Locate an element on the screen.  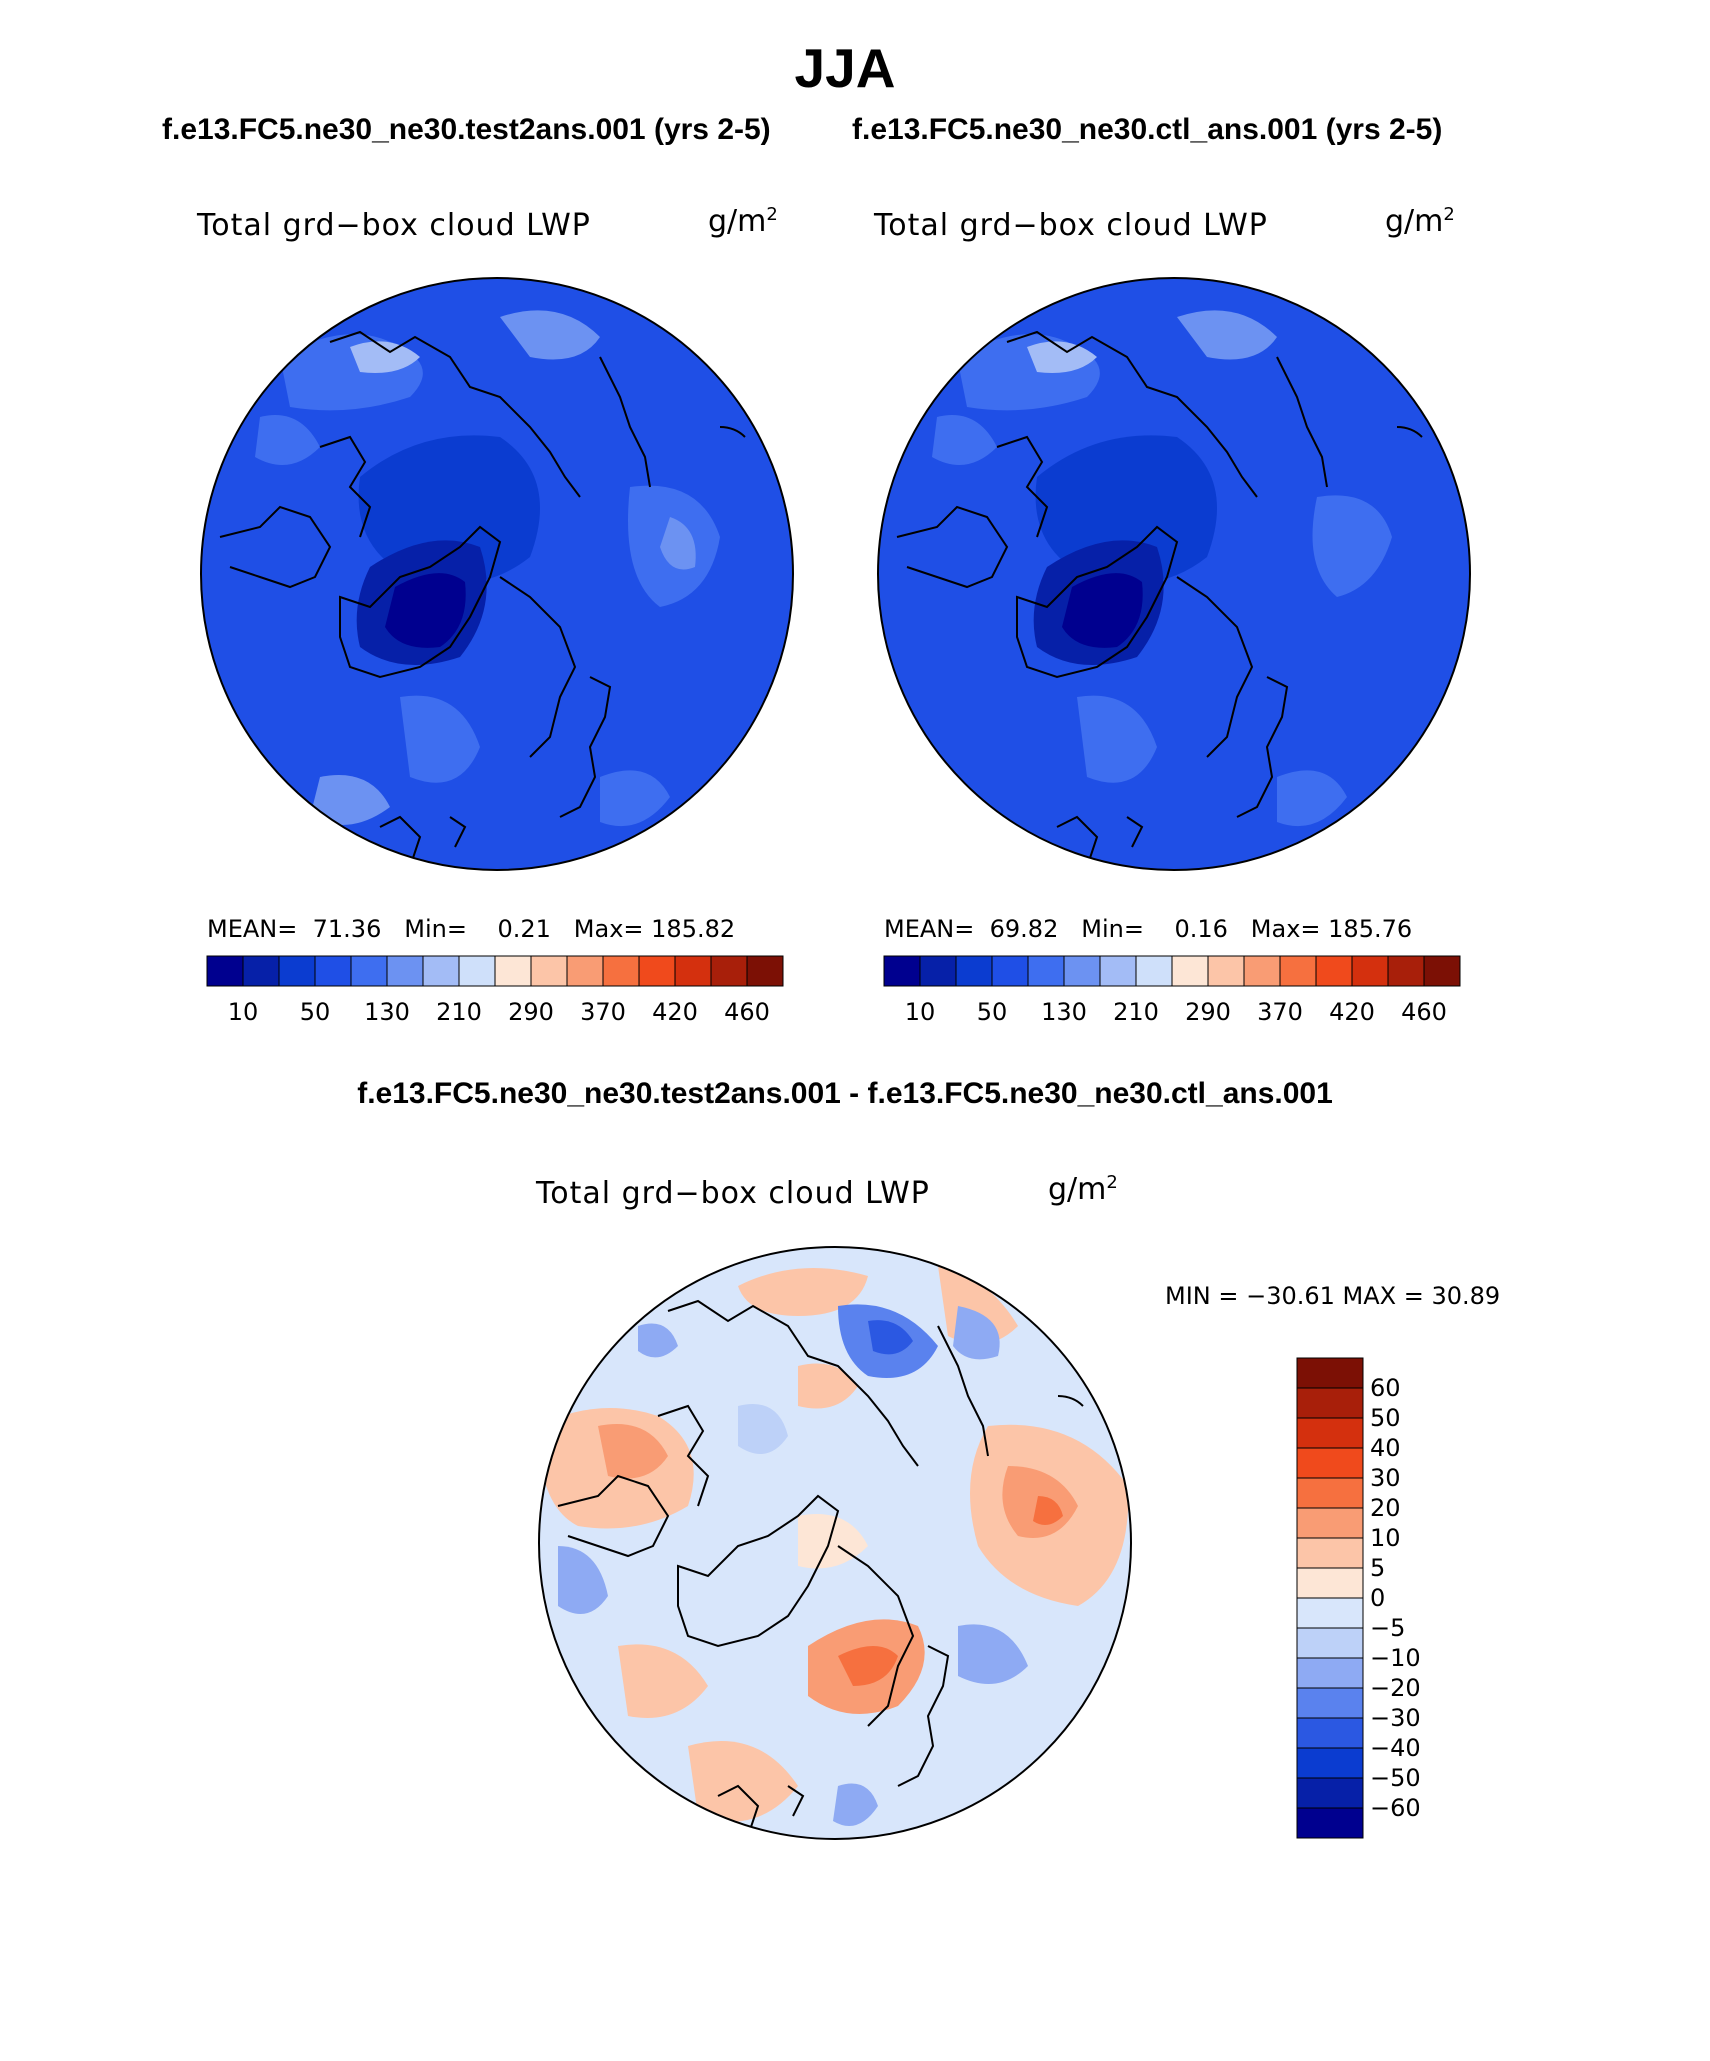
variable-title-right: Total grd−box cloud LWP is located at coordinates (1071, 225).